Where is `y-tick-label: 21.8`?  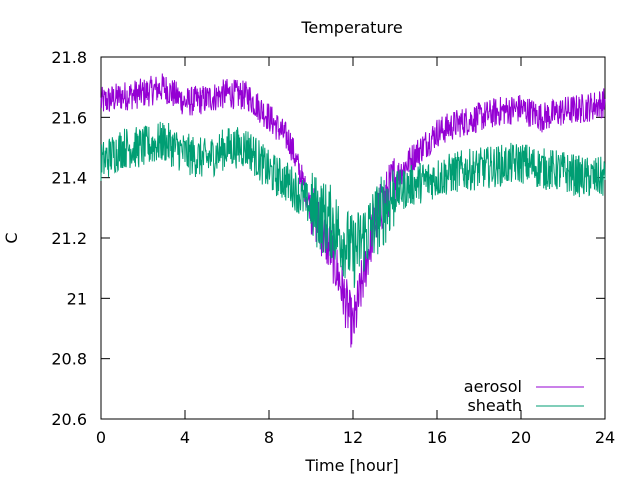 y-tick-label: 21.8 is located at coordinates (69, 57).